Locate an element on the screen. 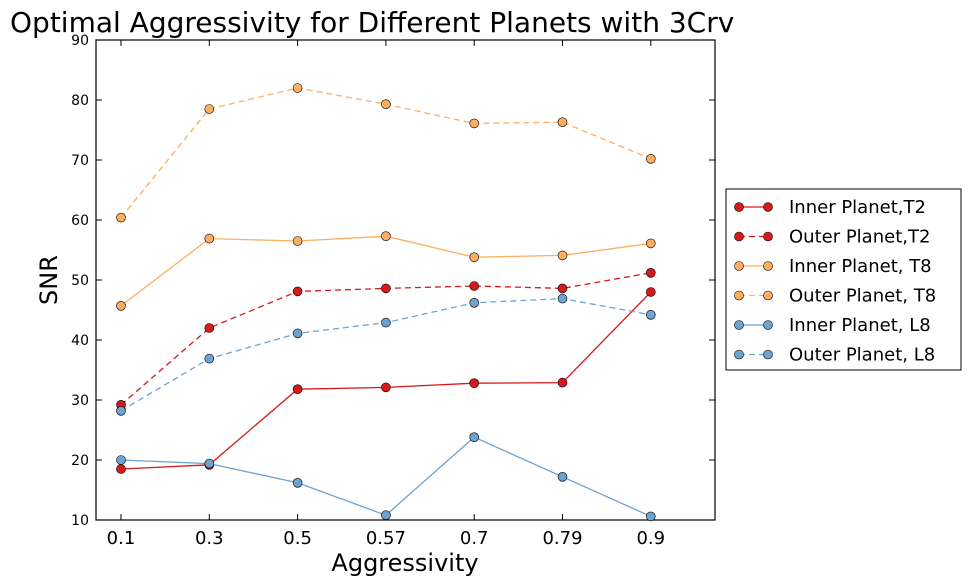 The width and height of the screenshot is (969, 586). x-tick-label: 0.9 is located at coordinates (650, 538).